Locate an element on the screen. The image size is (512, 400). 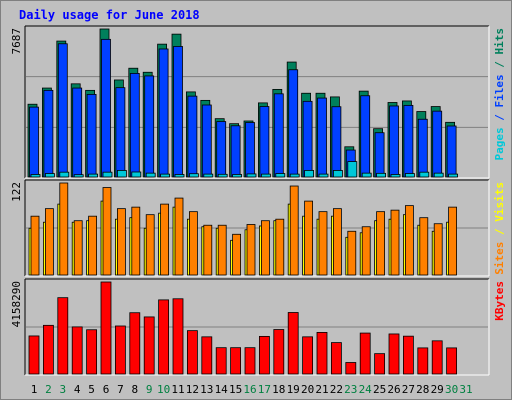
legend-pages: Pages is located at coordinates (499, 143).